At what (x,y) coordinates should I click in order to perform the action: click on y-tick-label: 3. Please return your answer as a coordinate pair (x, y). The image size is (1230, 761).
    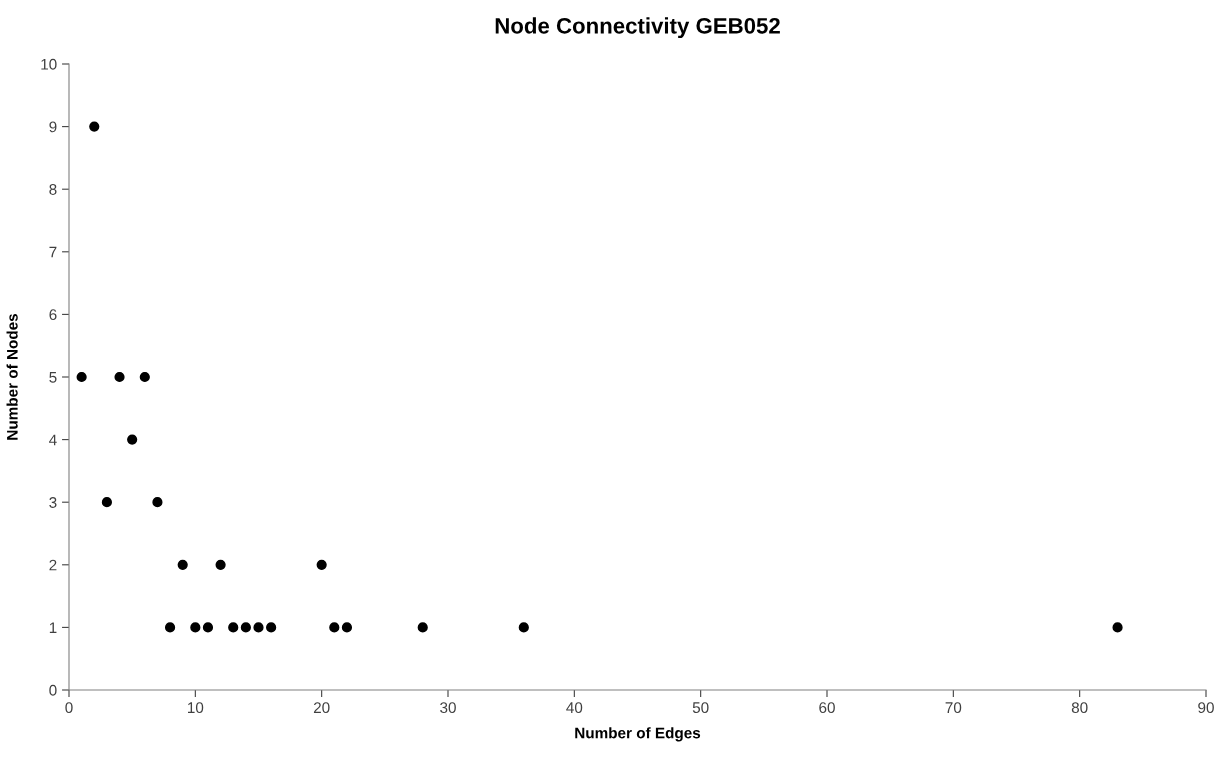
    Looking at the image, I should click on (53, 502).